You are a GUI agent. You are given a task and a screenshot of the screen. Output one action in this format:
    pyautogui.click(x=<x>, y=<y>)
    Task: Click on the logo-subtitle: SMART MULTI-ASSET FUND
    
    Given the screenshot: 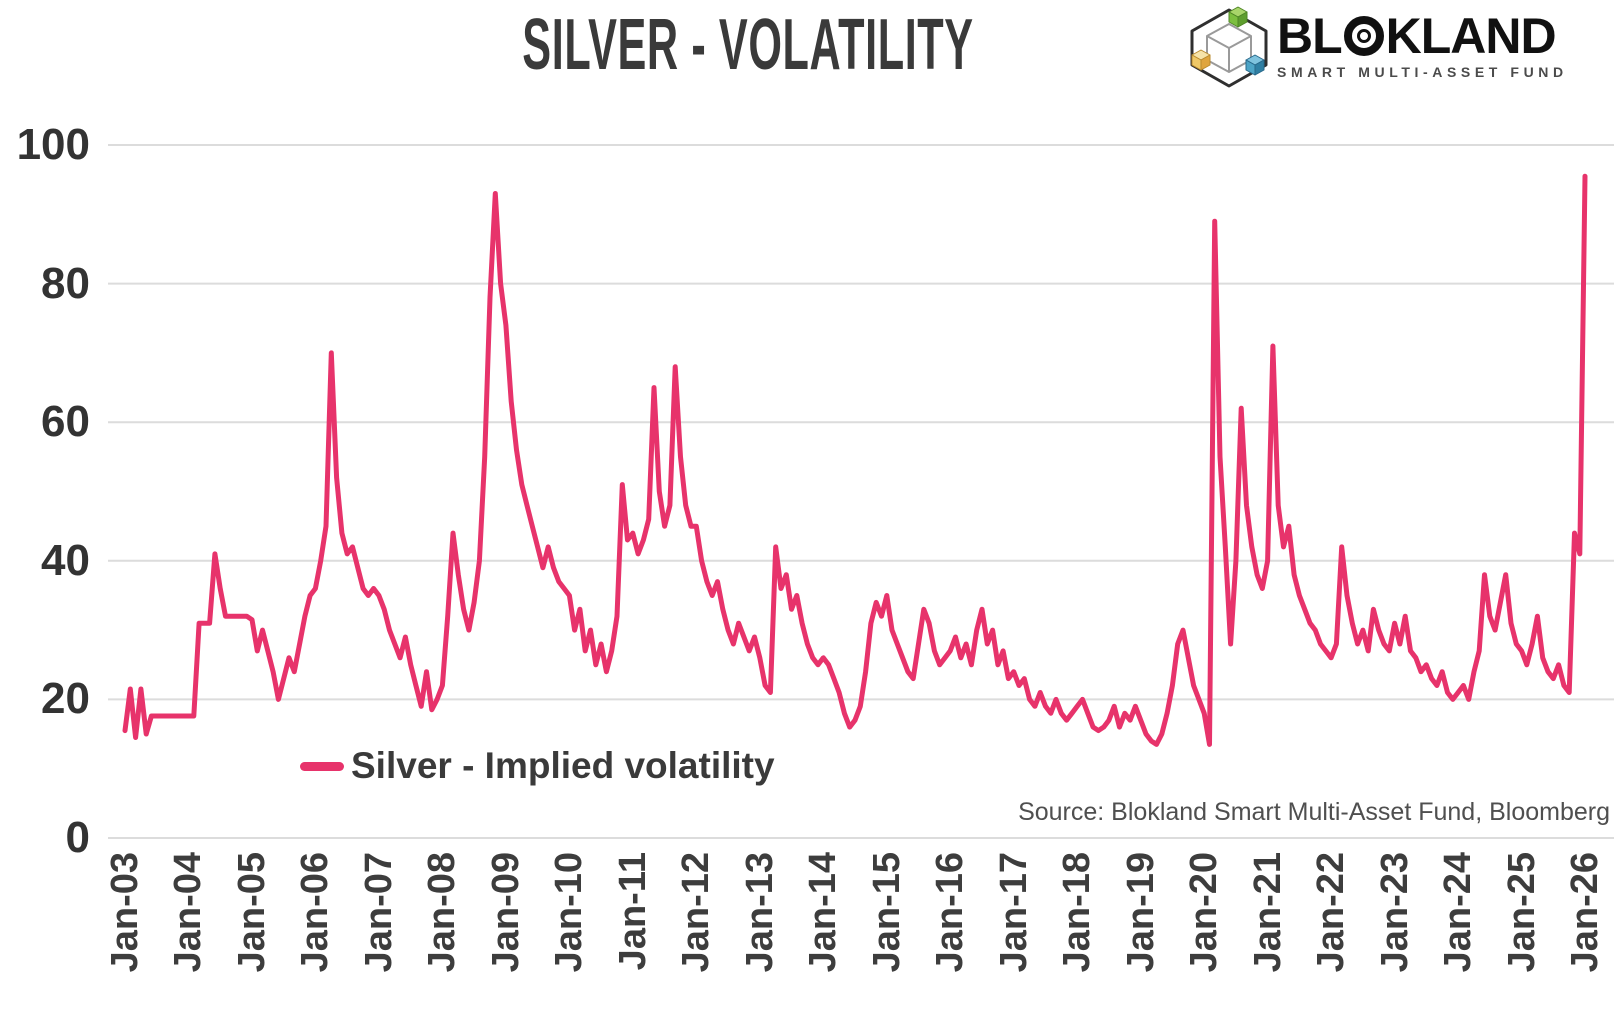 What is the action you would take?
    pyautogui.click(x=1422, y=72)
    